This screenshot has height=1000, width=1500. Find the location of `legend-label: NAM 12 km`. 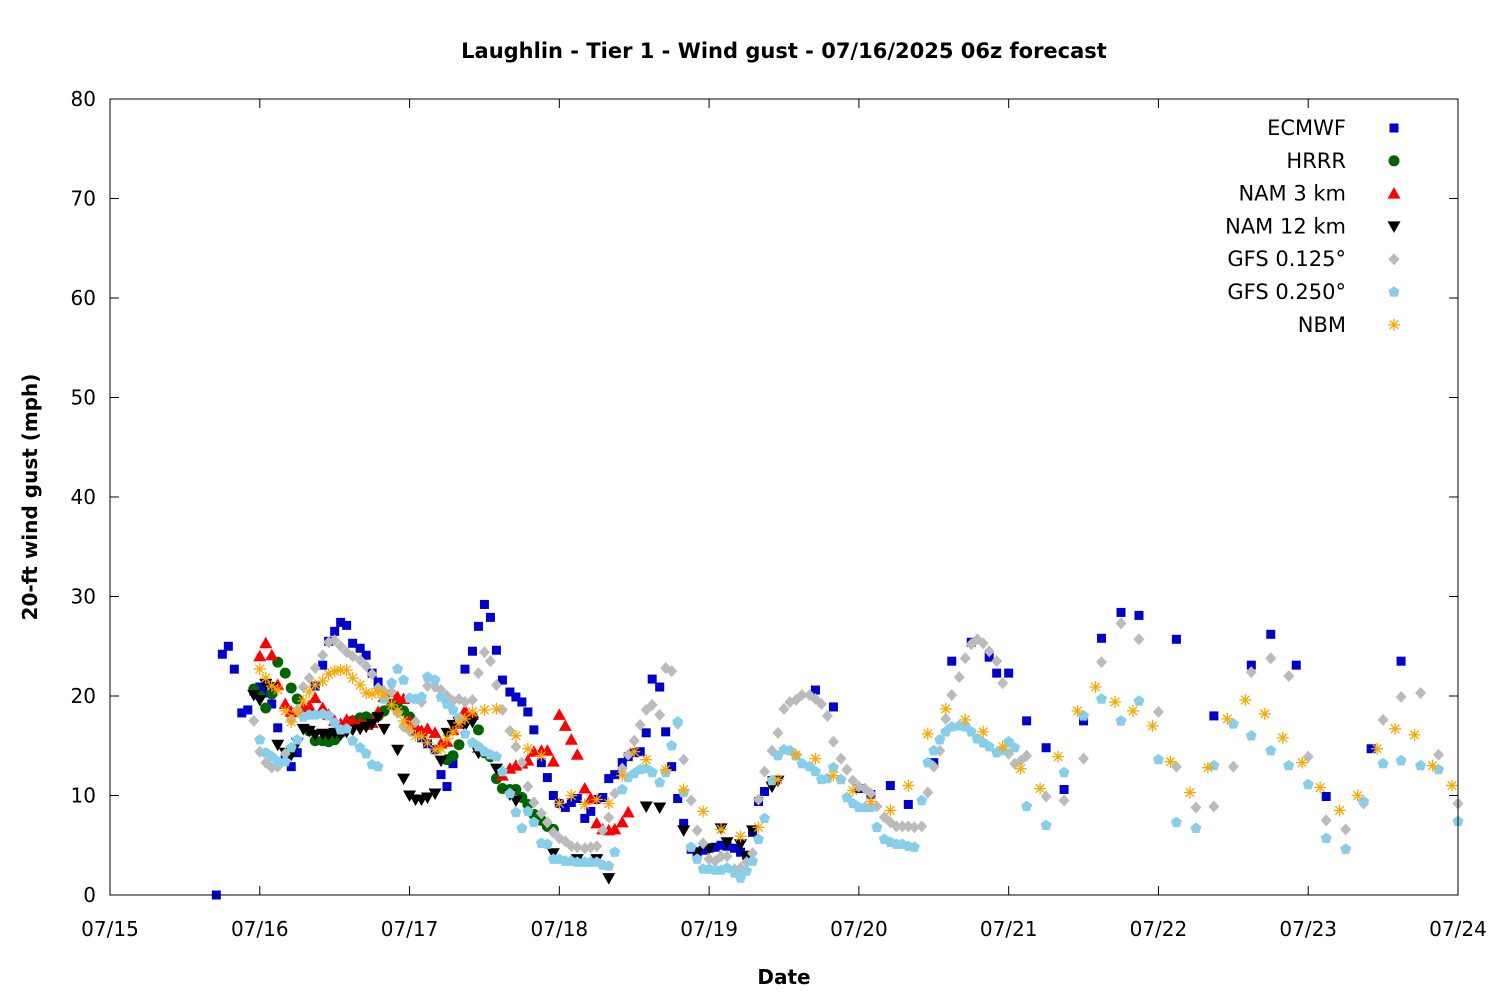

legend-label: NAM 12 km is located at coordinates (1285, 226).